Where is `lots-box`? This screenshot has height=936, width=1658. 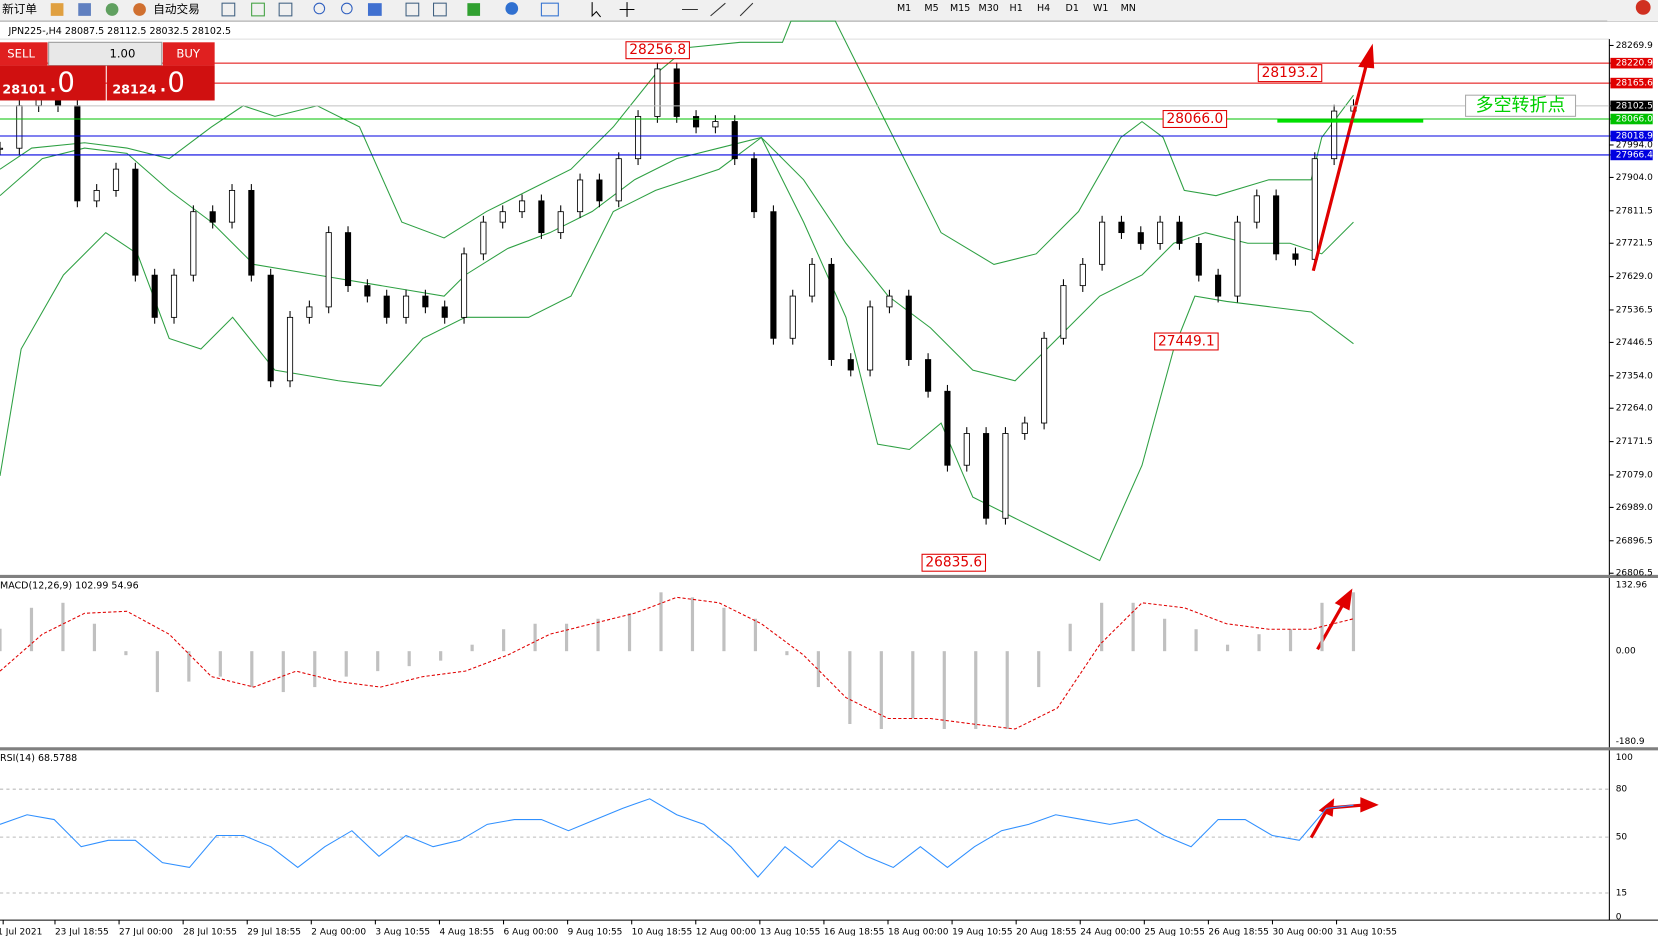 lots-box is located at coordinates (105, 54).